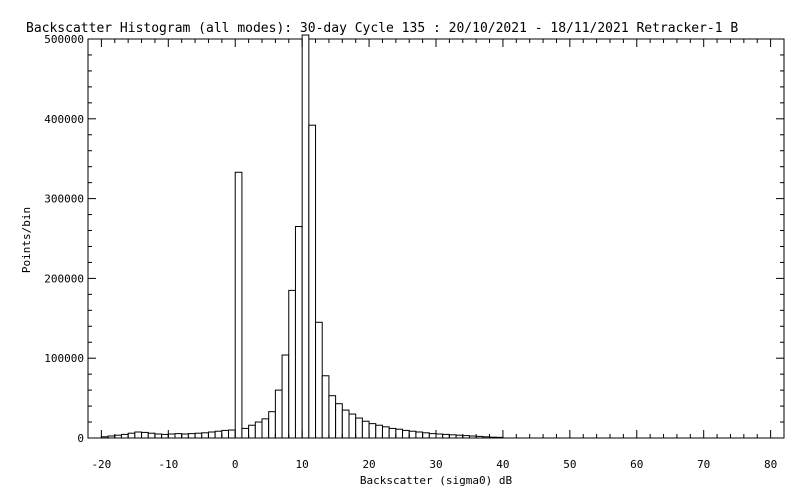 The height and width of the screenshot is (500, 800). Describe the element at coordinates (435, 464) in the screenshot. I see `x-tick-label: 30` at that location.